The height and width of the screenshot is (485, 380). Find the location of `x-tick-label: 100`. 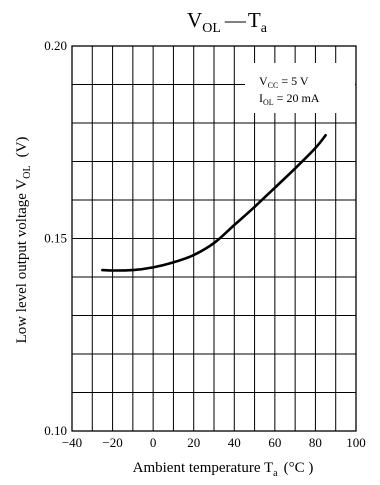

x-tick-label: 100 is located at coordinates (356, 442).